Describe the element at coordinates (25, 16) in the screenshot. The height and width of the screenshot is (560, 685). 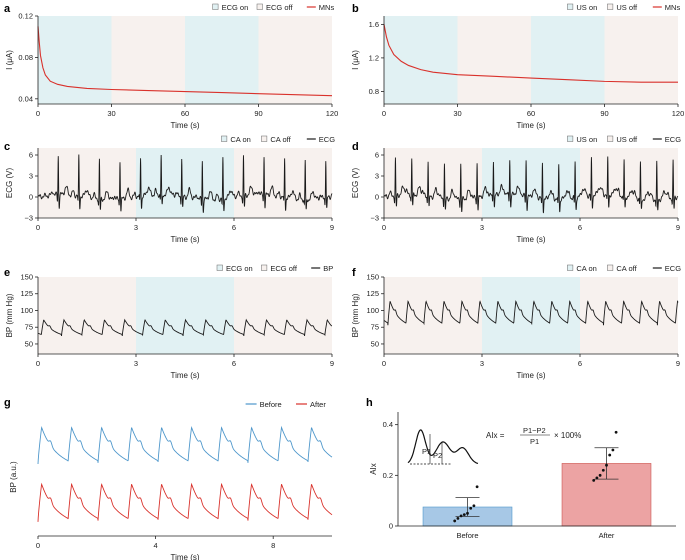
I see `y-tick-label: 0.12` at that location.